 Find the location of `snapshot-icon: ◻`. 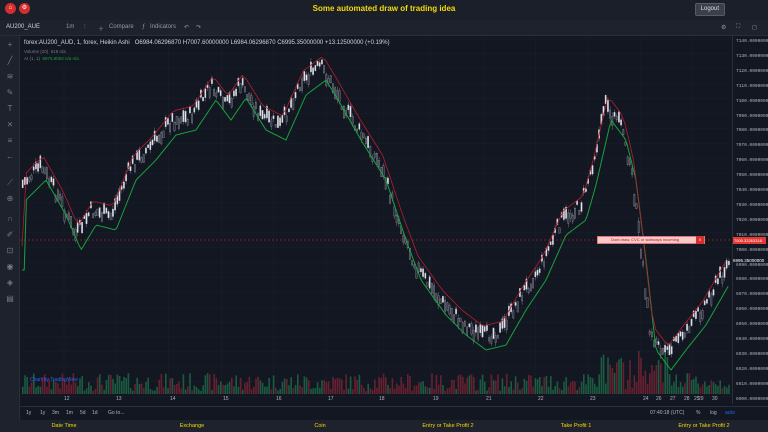

snapshot-icon: ◻ is located at coordinates (754, 28).